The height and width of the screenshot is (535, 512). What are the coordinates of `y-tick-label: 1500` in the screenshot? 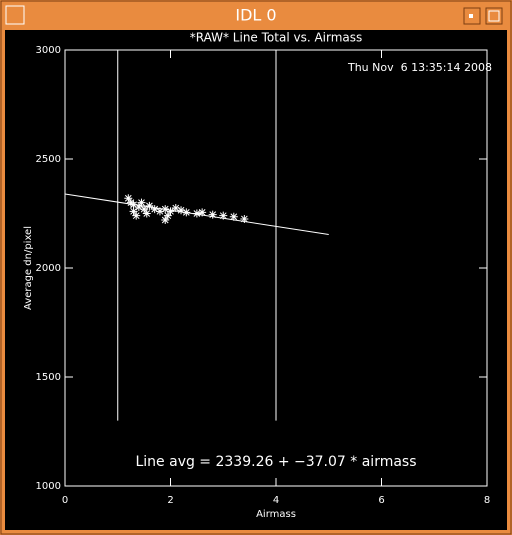 It's located at (48, 377).